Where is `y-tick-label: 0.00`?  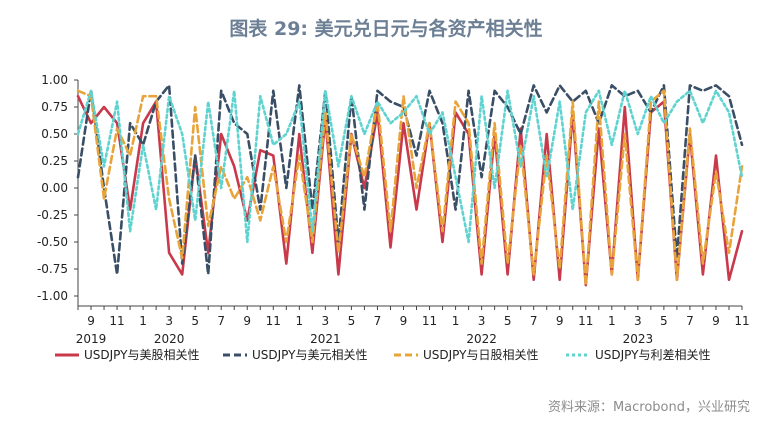
y-tick-label: 0.00 is located at coordinates (54, 188).